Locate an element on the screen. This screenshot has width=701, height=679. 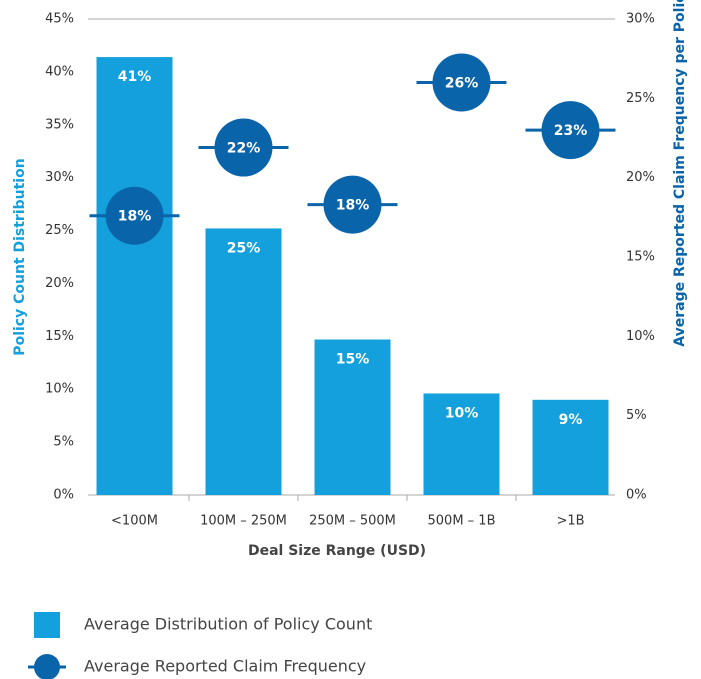
y2-tick-label: 20% is located at coordinates (640, 177).